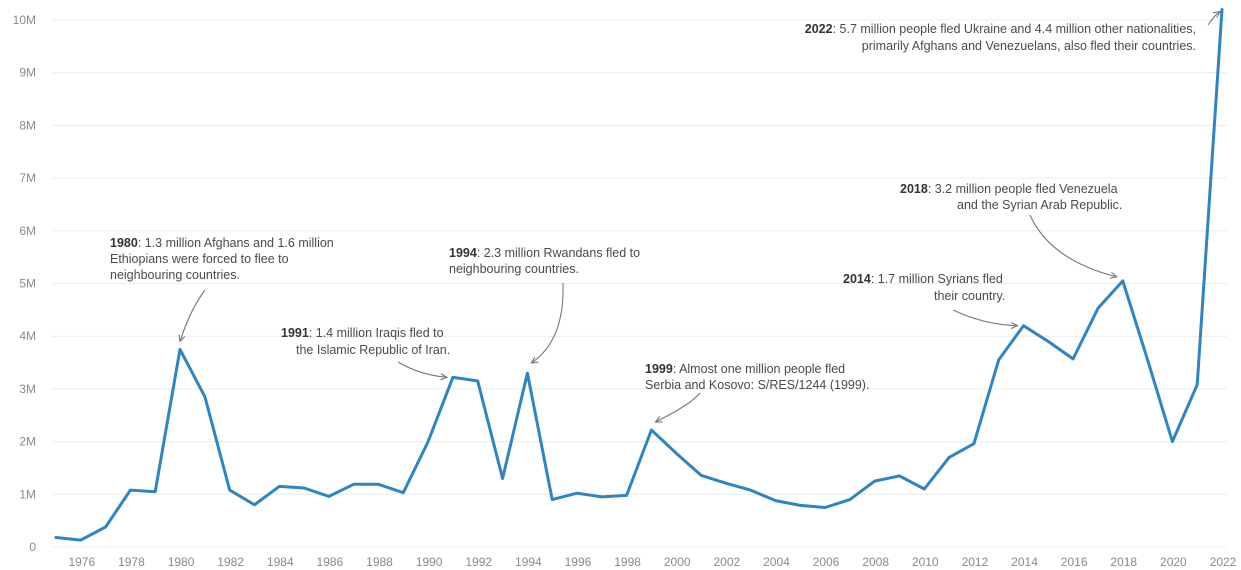 This screenshot has height=570, width=1241. What do you see at coordinates (236, 243) in the screenshot?
I see `annotation-1980-text: : 1.3 million Afghans and 1.6 million` at bounding box center [236, 243].